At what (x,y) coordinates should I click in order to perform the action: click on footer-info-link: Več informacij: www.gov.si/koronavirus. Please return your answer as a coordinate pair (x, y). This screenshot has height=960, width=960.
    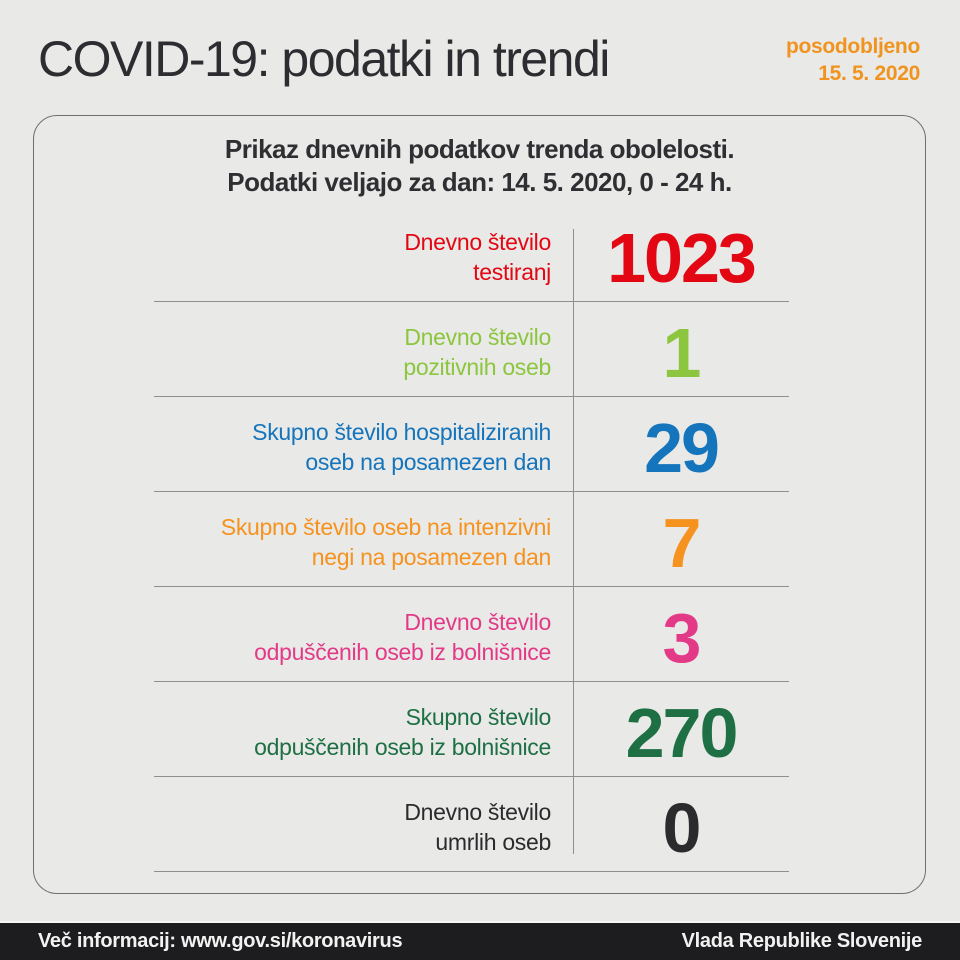
    Looking at the image, I should click on (220, 941).